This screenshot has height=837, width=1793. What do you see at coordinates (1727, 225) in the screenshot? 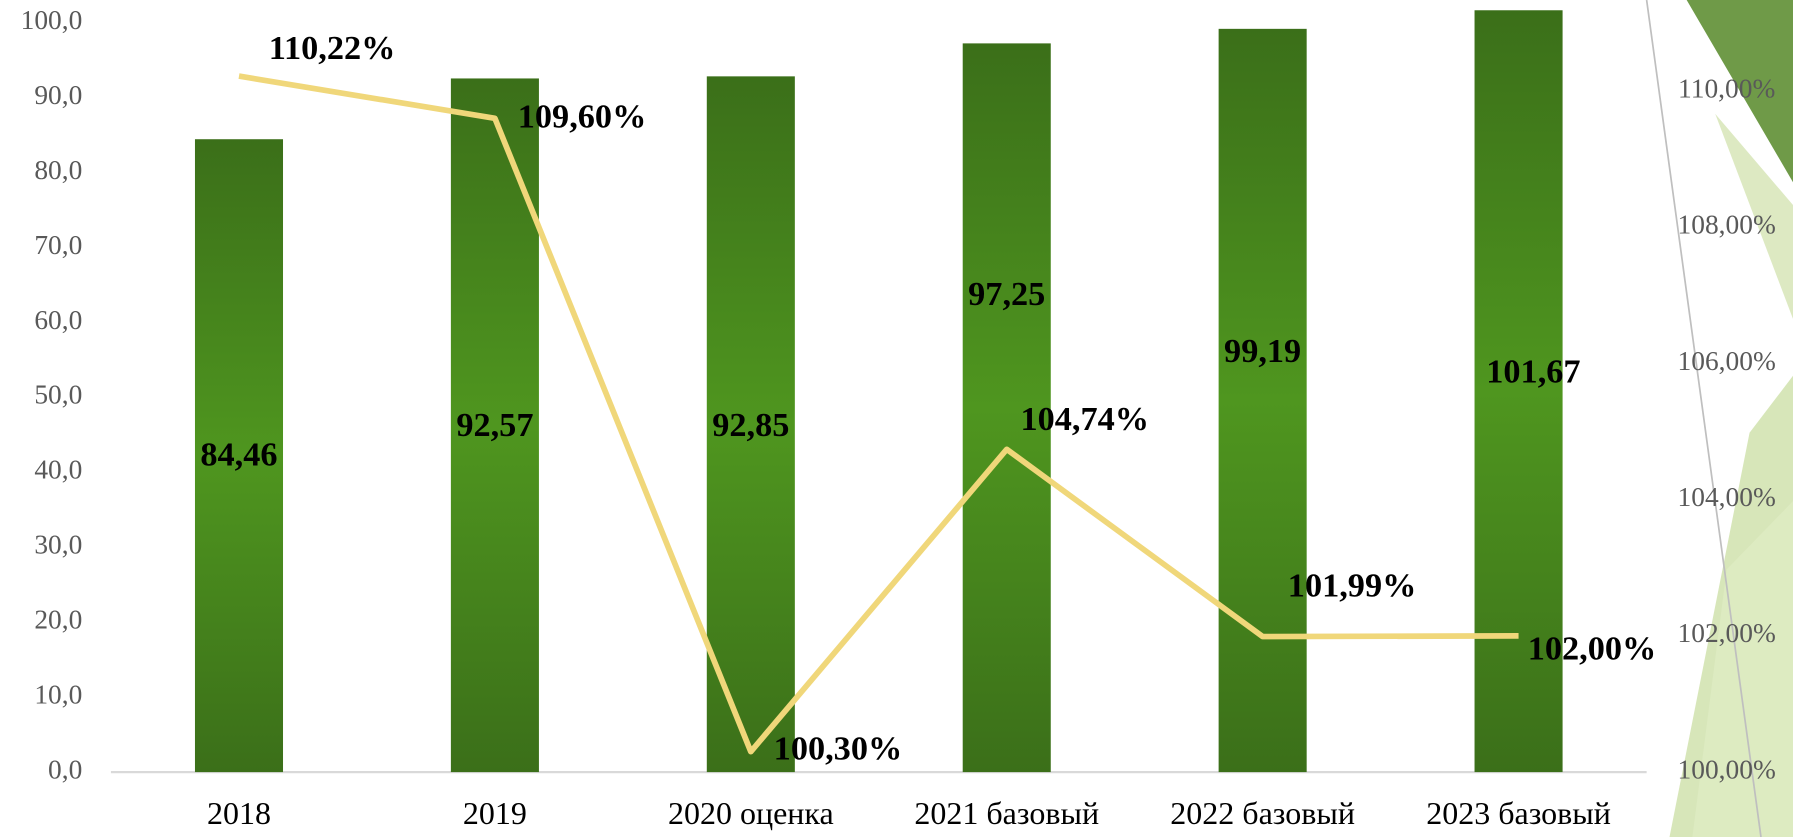
I see `y2-tick-label: 108,00%` at bounding box center [1727, 225].